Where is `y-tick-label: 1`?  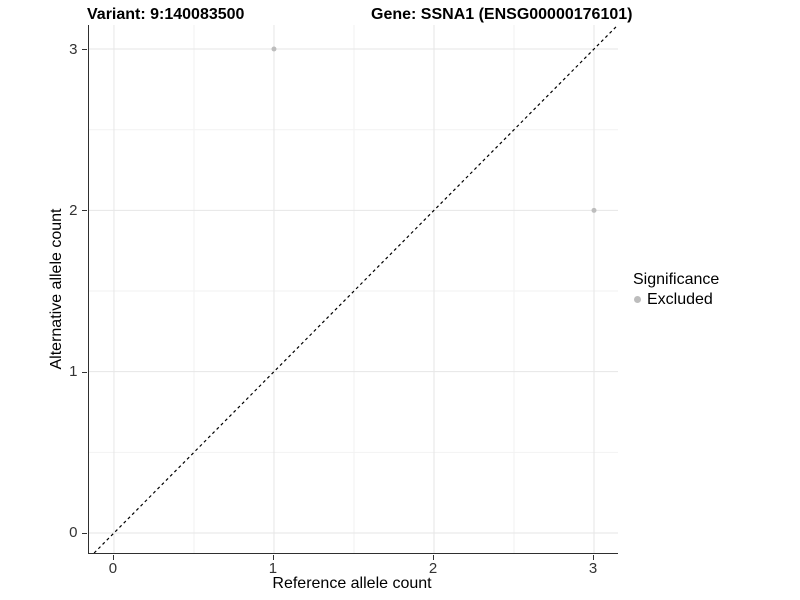 y-tick-label: 1 is located at coordinates (73, 372).